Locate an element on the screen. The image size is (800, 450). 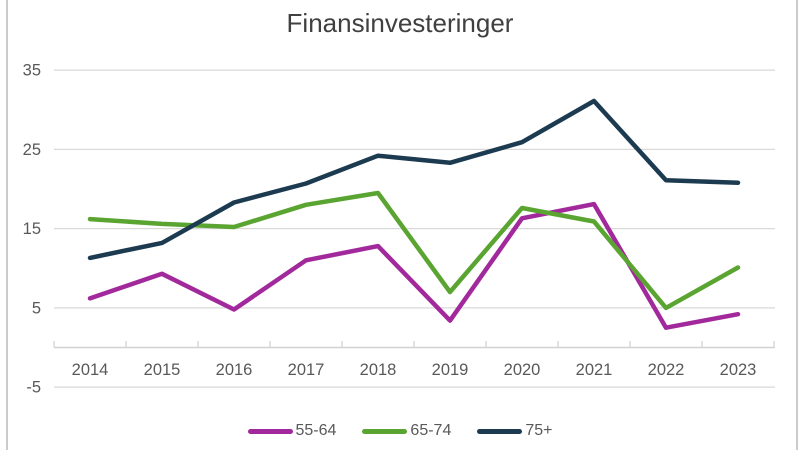
y-axis-tick-label: -5 is located at coordinates (33, 388).